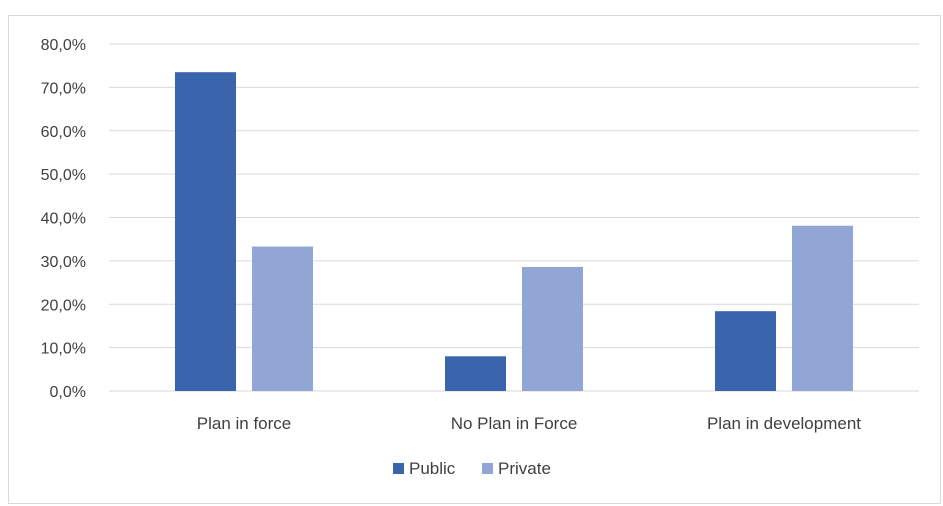 This screenshot has height=506, width=943. I want to click on y-tick-label: 60,0%, so click(63, 132).